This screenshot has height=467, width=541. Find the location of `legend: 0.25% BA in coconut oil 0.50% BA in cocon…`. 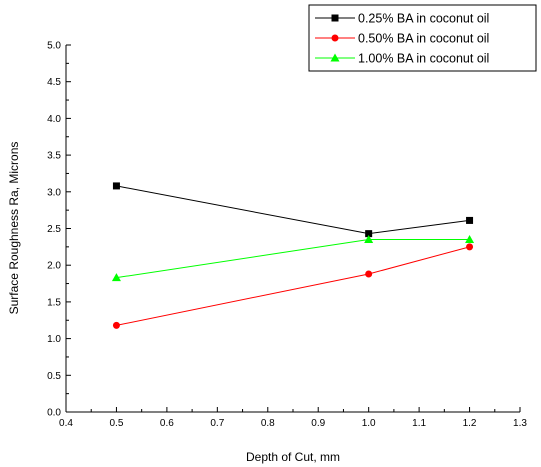

legend: 0.25% BA in coconut oil 0.50% BA in cocon… is located at coordinates (422, 38).